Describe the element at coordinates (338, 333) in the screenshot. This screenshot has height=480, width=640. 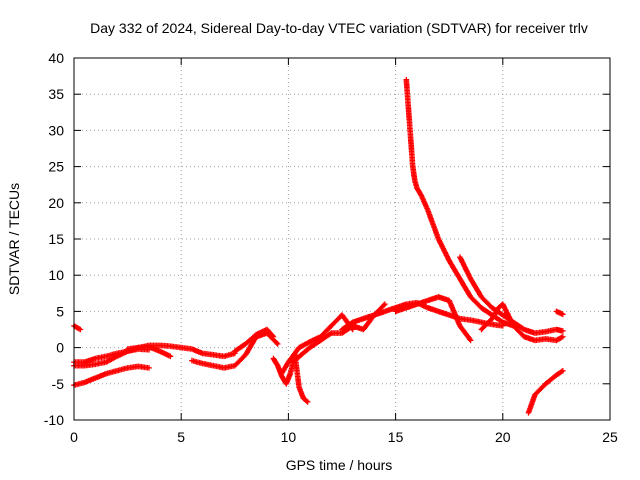
I see `series-s10` at that location.